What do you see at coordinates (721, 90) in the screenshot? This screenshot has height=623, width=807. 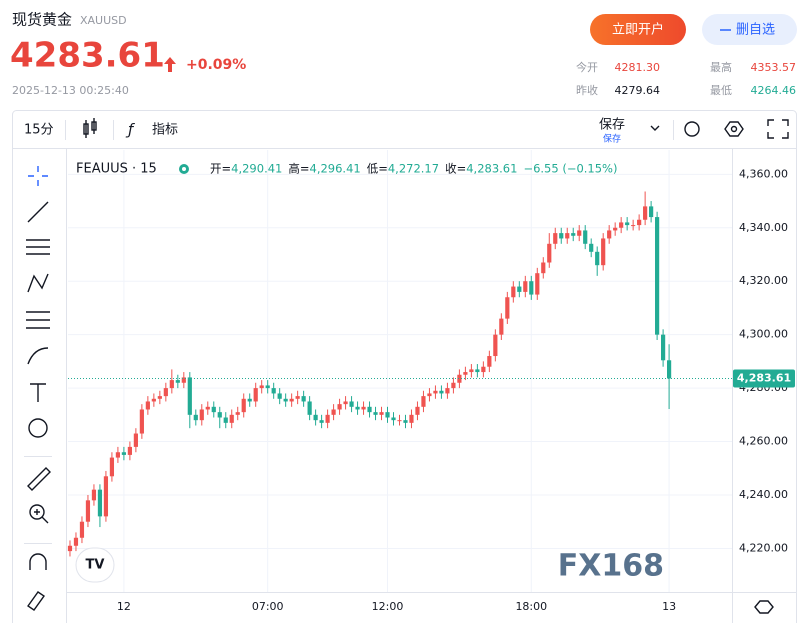 I see `stat-label: 最低` at bounding box center [721, 90].